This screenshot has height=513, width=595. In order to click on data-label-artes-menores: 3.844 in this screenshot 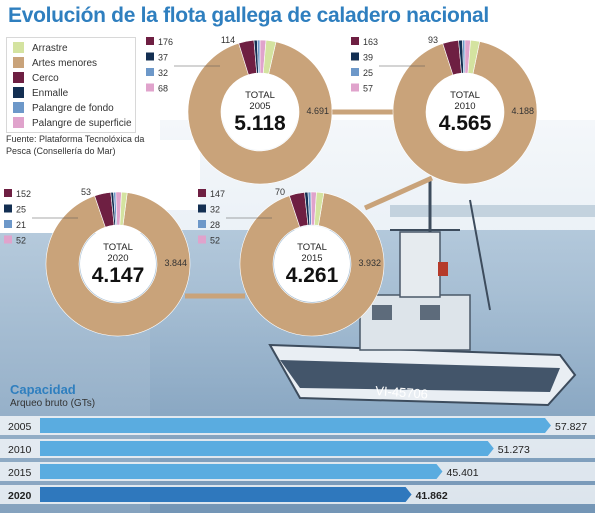, I will do `click(175, 263)`.